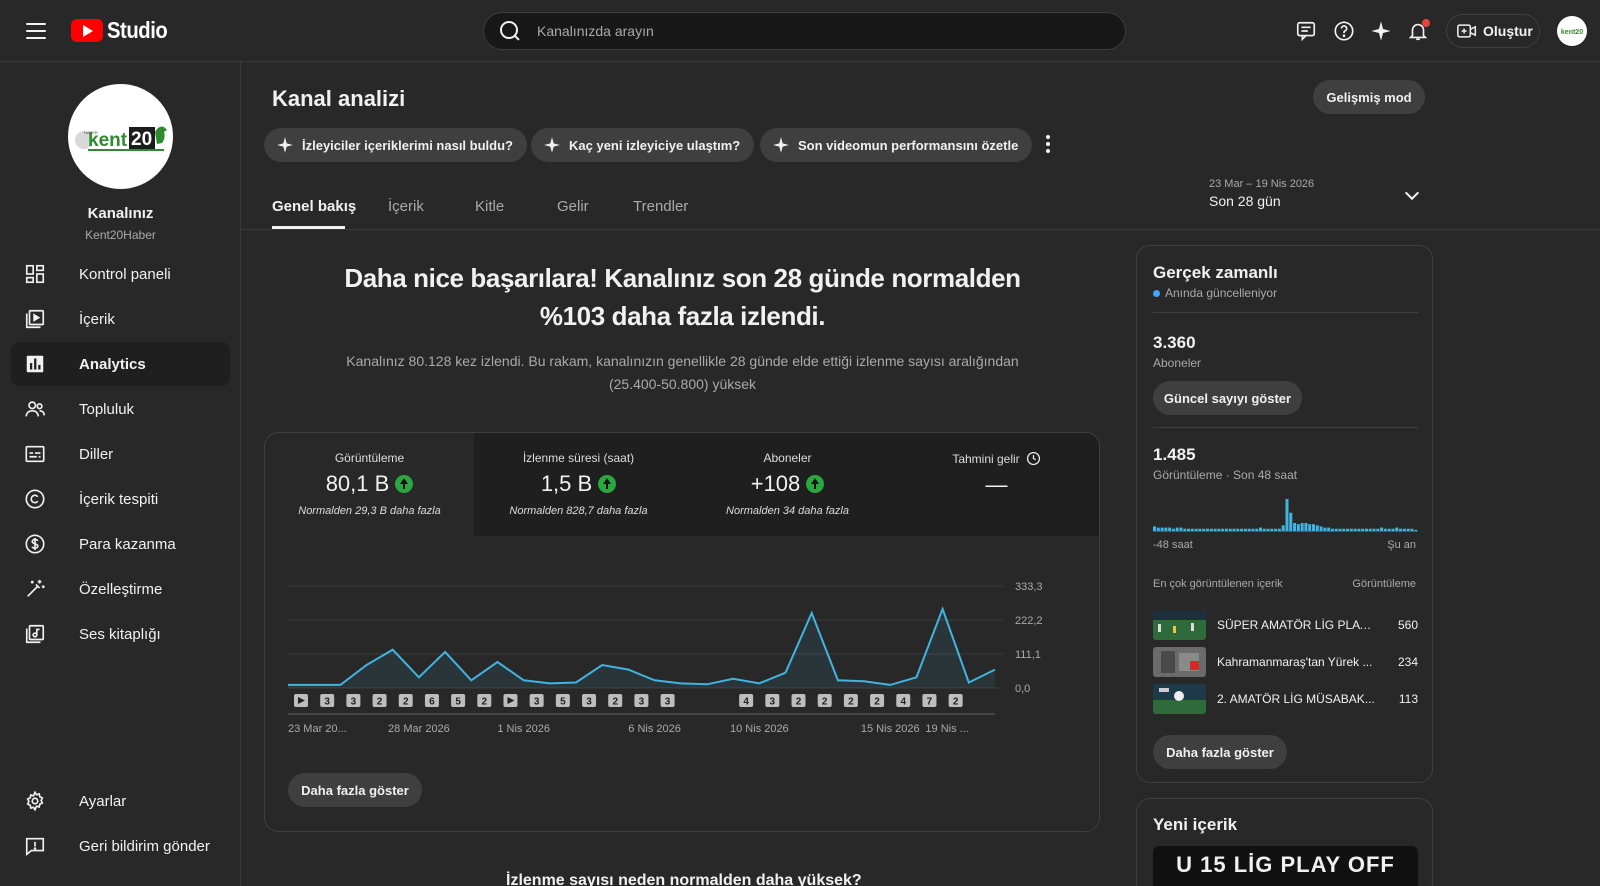 This screenshot has height=886, width=1600. I want to click on channel-avatar: HABER kent 20, so click(120, 136).